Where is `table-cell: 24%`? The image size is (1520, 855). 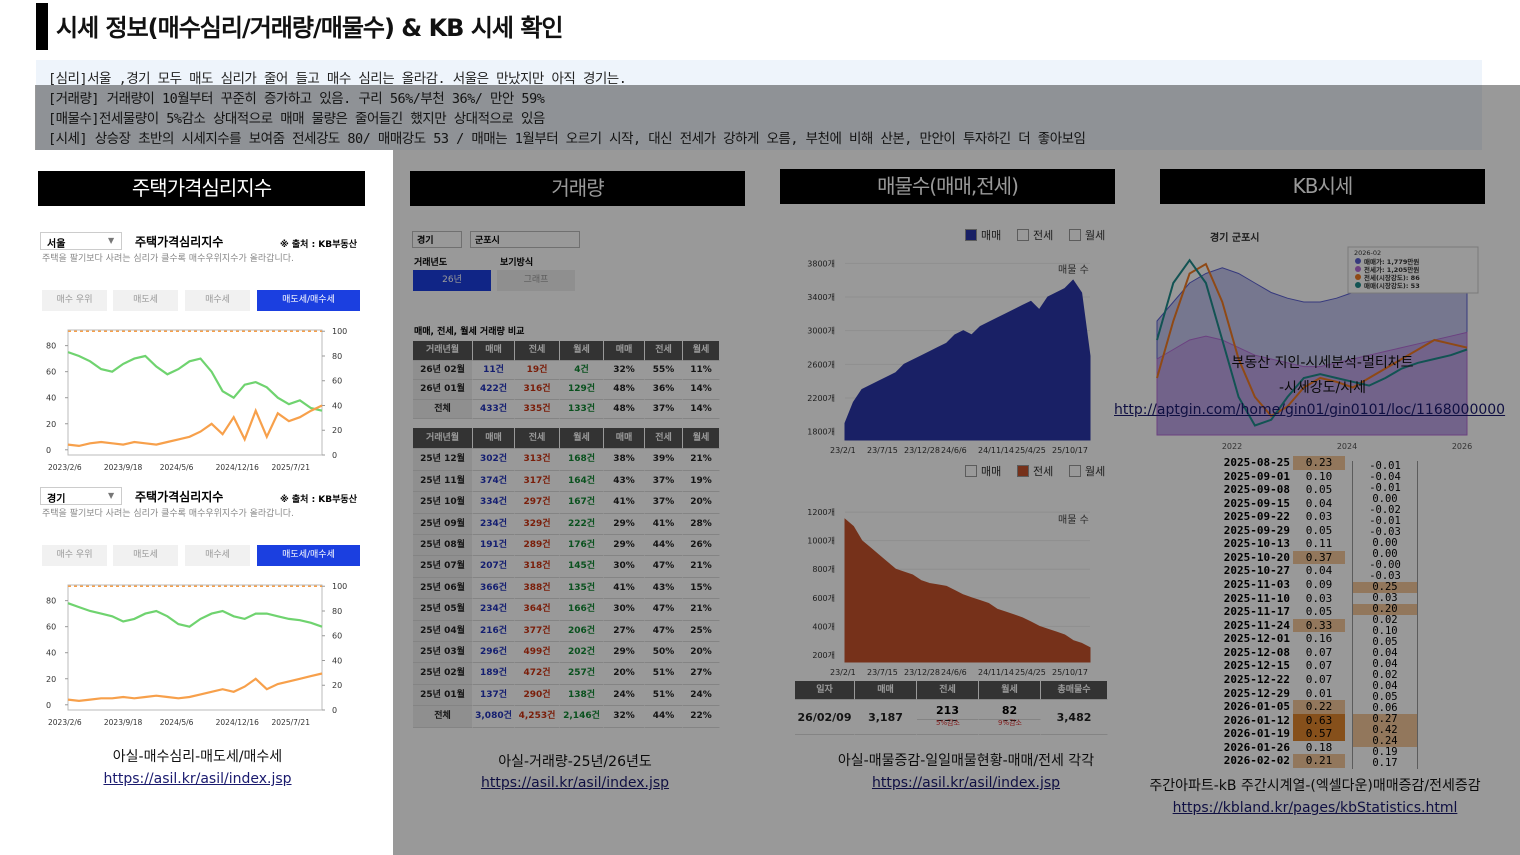
table-cell: 24% is located at coordinates (624, 695).